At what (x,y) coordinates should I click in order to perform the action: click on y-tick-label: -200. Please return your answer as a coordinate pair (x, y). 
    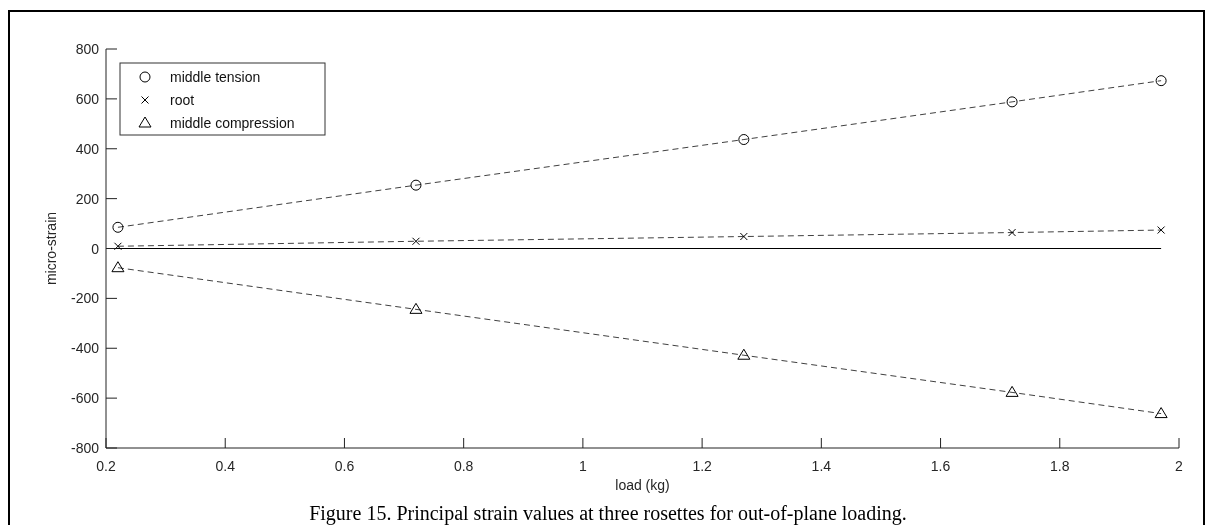
    Looking at the image, I should click on (85, 298).